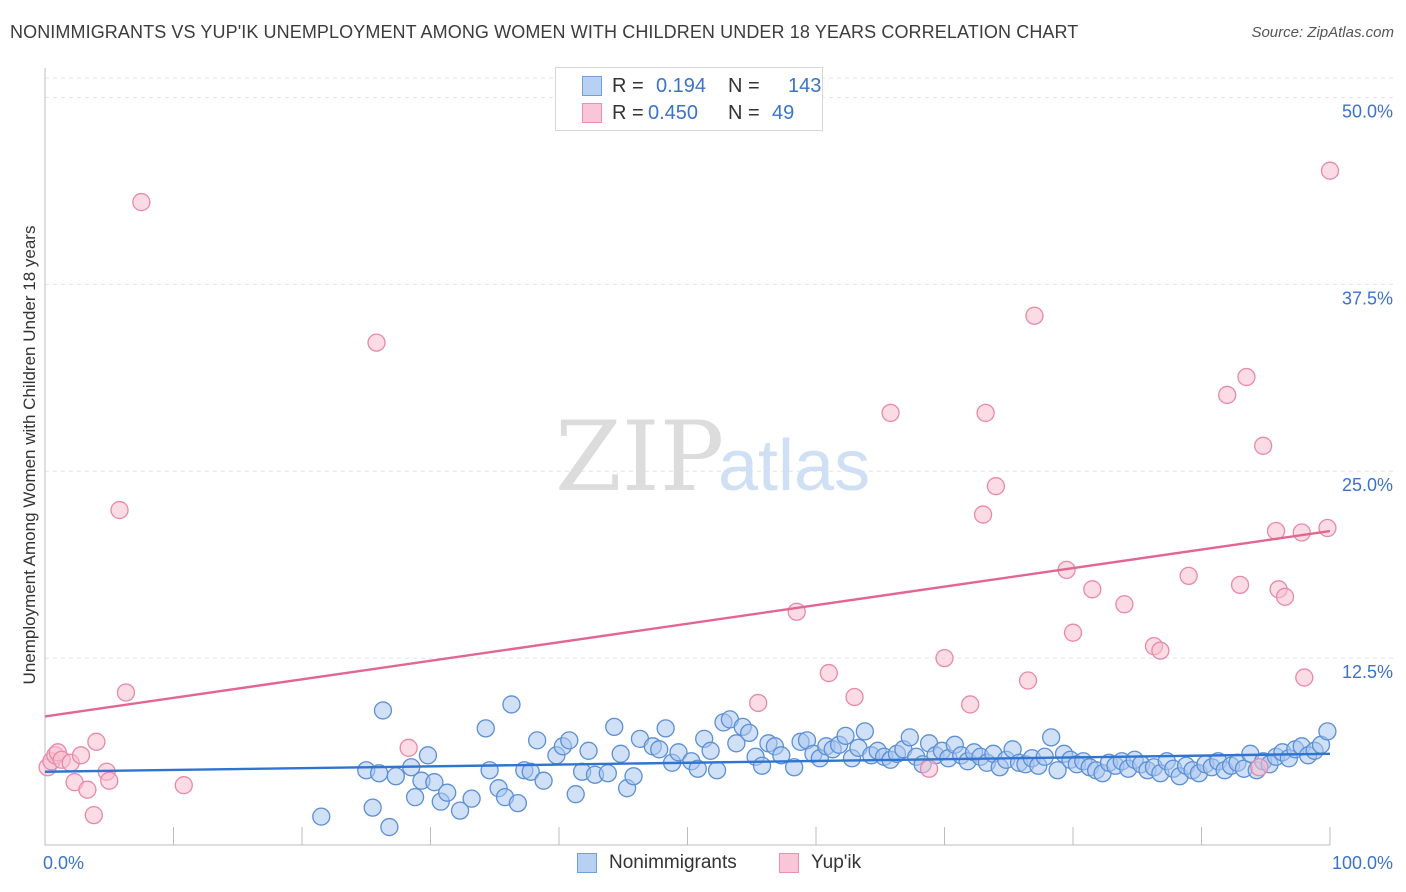 Image resolution: width=1406 pixels, height=892 pixels. I want to click on legend-r-value: 0.450, so click(673, 112).